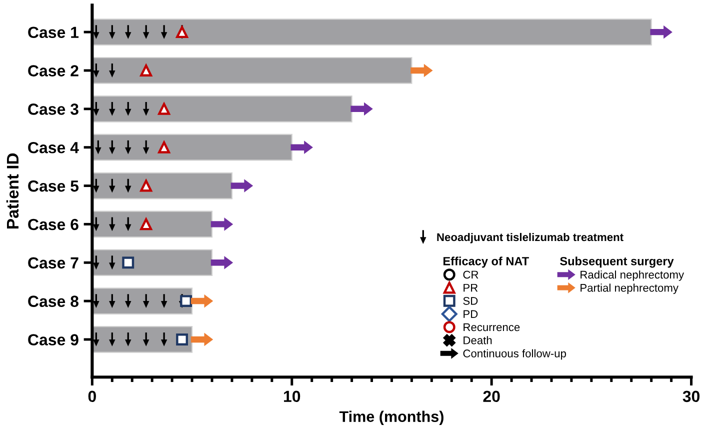 The width and height of the screenshot is (709, 431). I want to click on y-tick-label: Case 7, so click(53, 263).